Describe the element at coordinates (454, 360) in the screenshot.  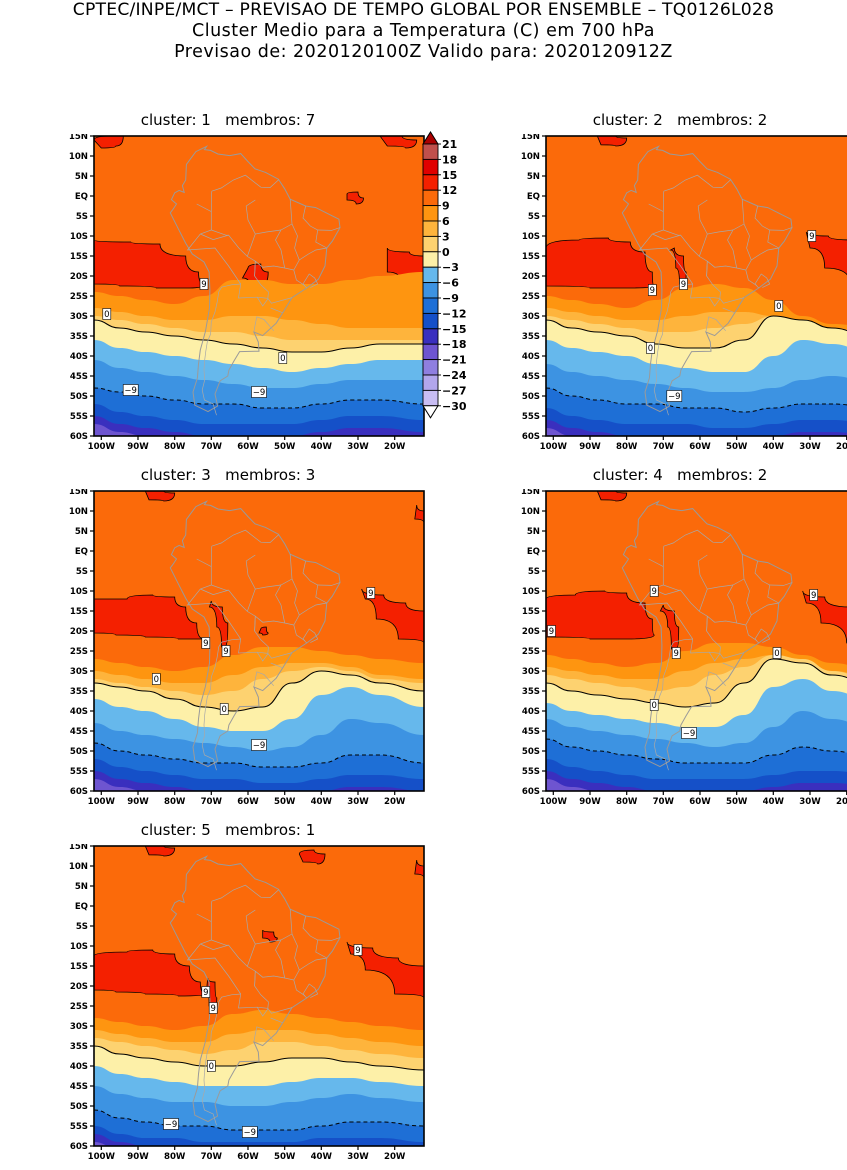
I see `colorbar-tick-label: −21` at that location.